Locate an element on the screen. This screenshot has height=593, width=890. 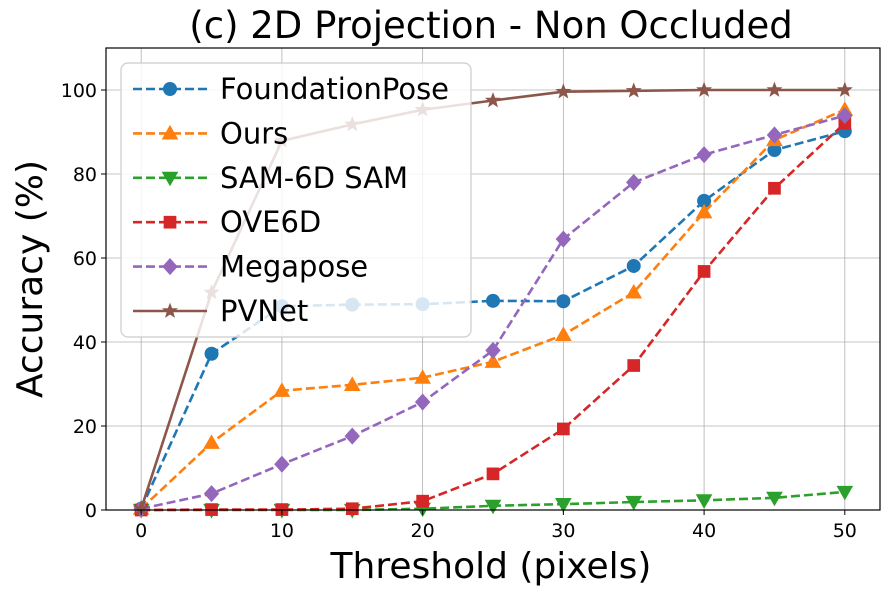
legend-item: OVE6D is located at coordinates (227, 222).